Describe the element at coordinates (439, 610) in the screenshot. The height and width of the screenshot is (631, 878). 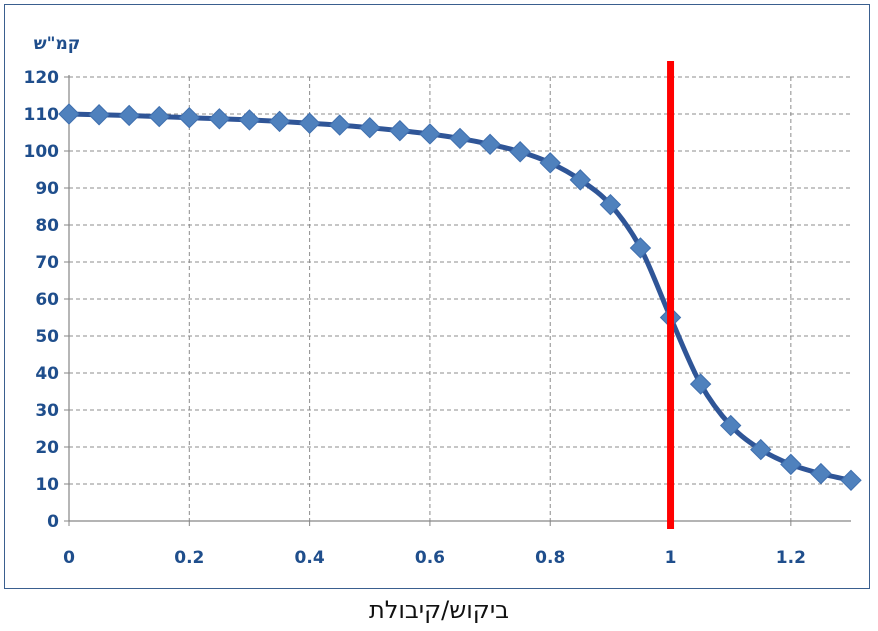
I see `x-axis-label: ביקוש/קיבולת` at that location.